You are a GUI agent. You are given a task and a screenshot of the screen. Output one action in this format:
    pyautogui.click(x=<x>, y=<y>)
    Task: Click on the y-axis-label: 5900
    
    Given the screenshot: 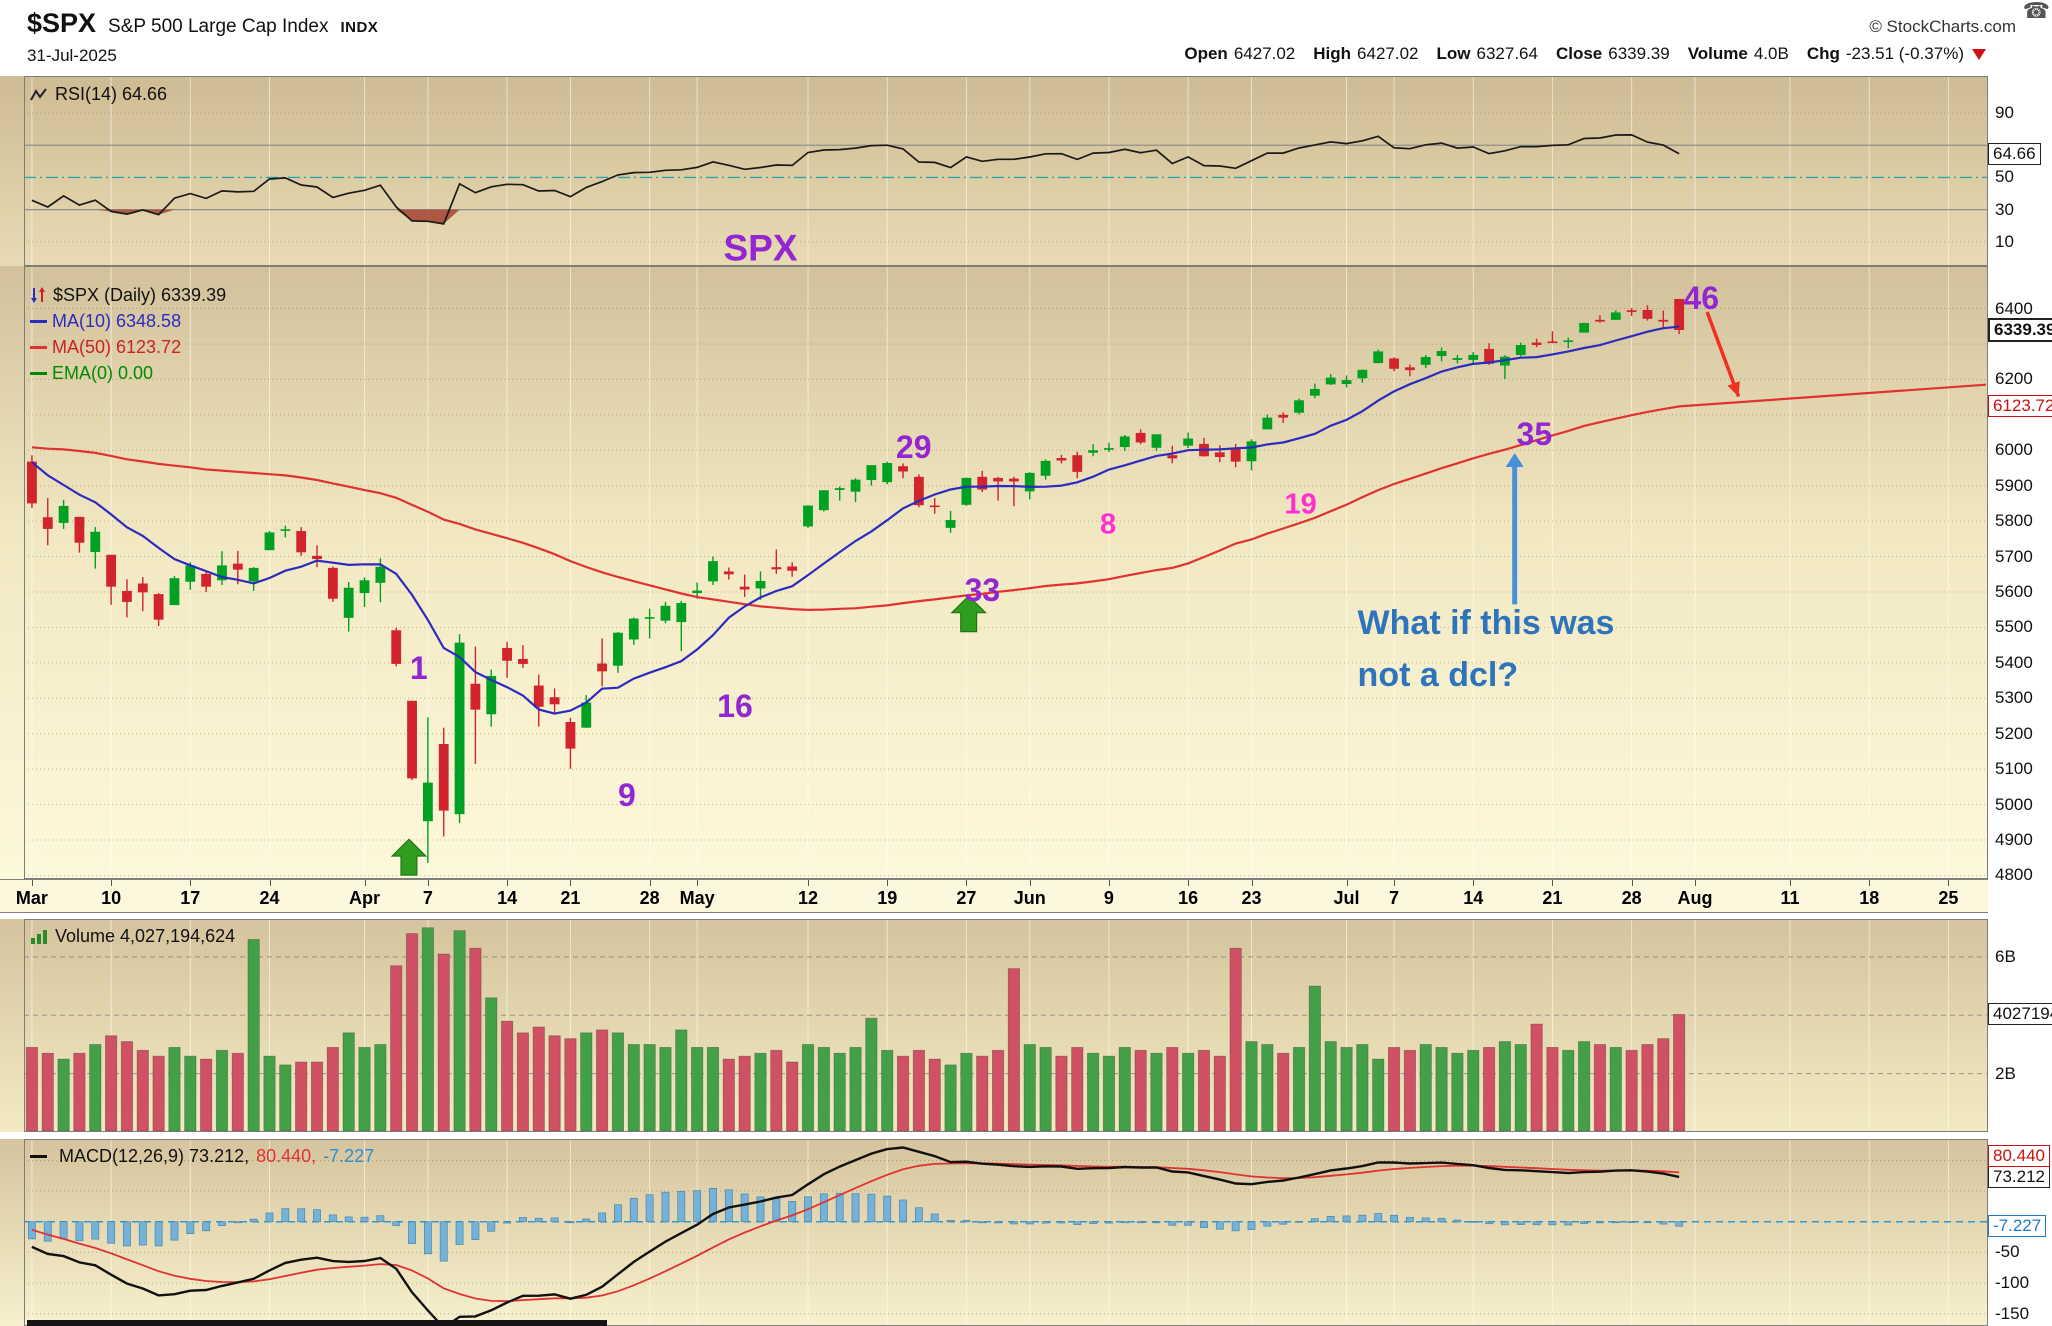 What is the action you would take?
    pyautogui.click(x=2014, y=485)
    